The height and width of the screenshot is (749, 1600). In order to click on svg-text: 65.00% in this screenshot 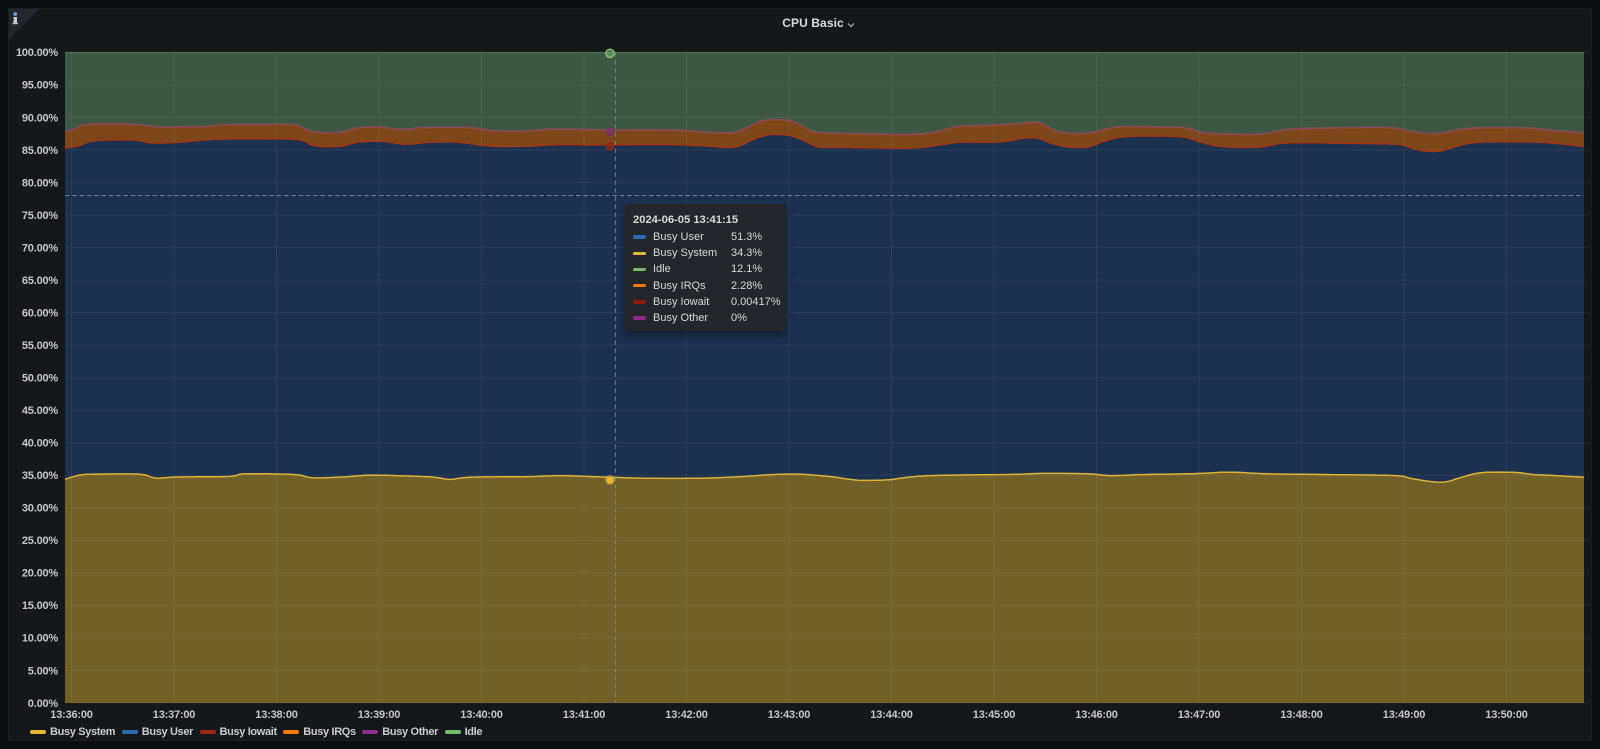, I will do `click(40, 281)`.